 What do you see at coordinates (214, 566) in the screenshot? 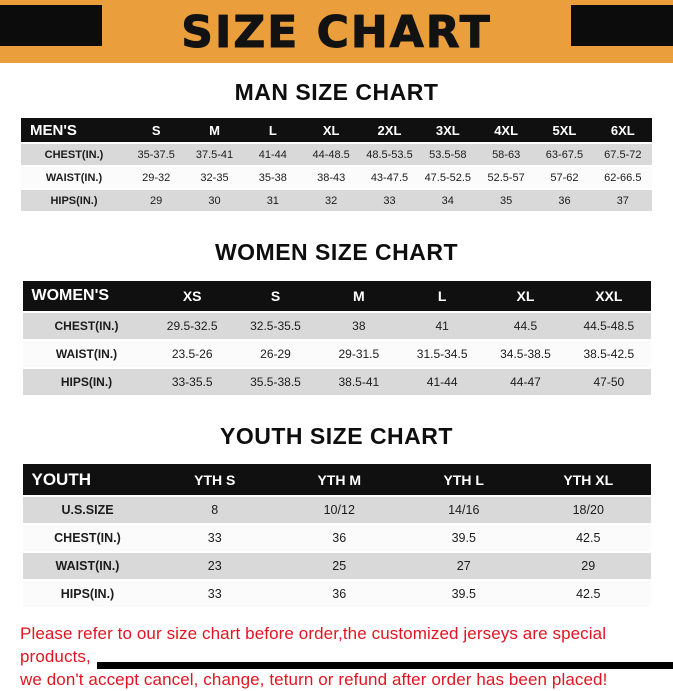
I see `size-value: 23` at bounding box center [214, 566].